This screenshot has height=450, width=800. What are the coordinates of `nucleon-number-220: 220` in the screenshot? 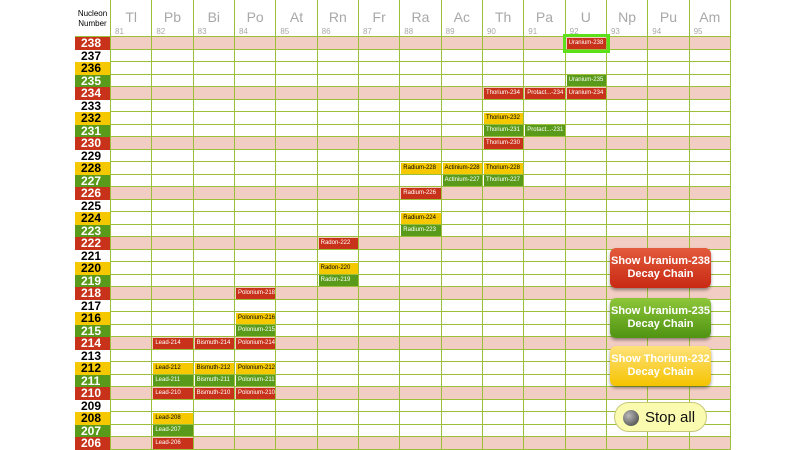 It's located at (93, 268).